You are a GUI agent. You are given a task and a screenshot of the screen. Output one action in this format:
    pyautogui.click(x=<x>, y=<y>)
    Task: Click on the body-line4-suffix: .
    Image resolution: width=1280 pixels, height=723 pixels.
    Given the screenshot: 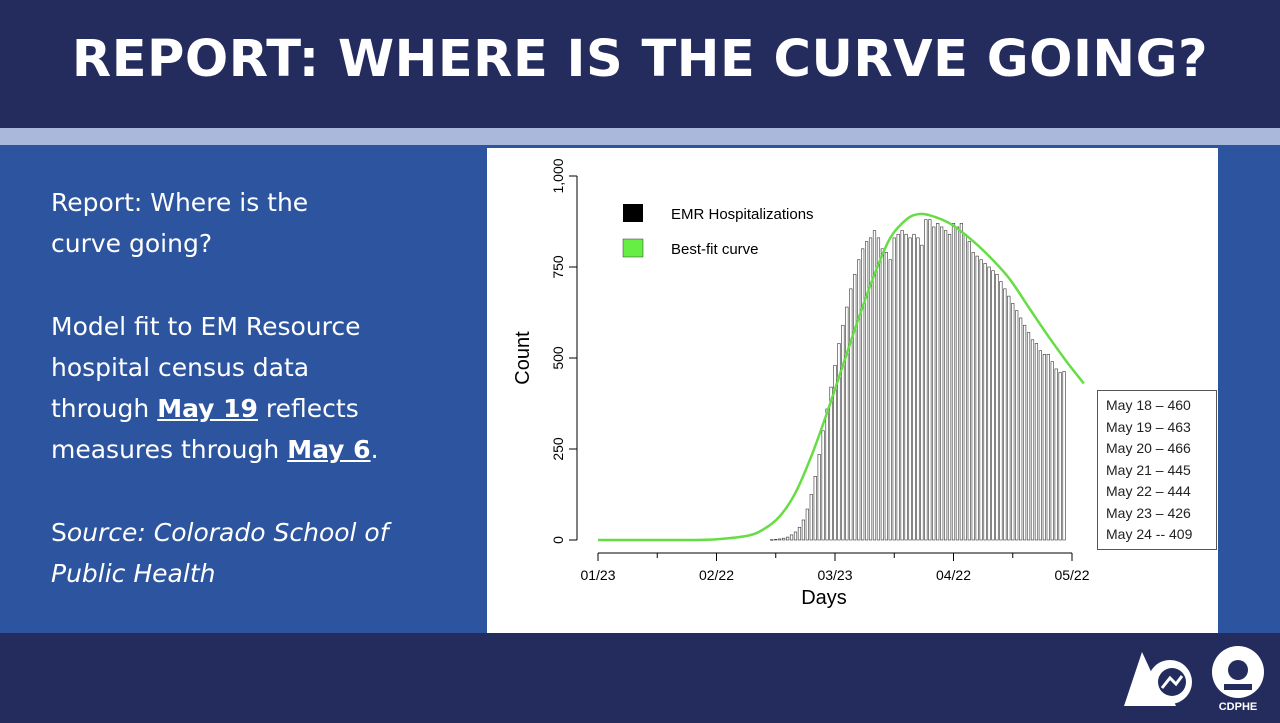 What is the action you would take?
    pyautogui.click(x=374, y=449)
    